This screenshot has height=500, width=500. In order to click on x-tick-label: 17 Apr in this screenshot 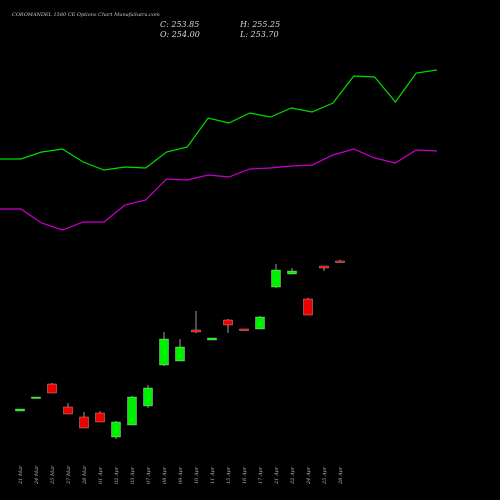, I will do `click(261, 475)`.